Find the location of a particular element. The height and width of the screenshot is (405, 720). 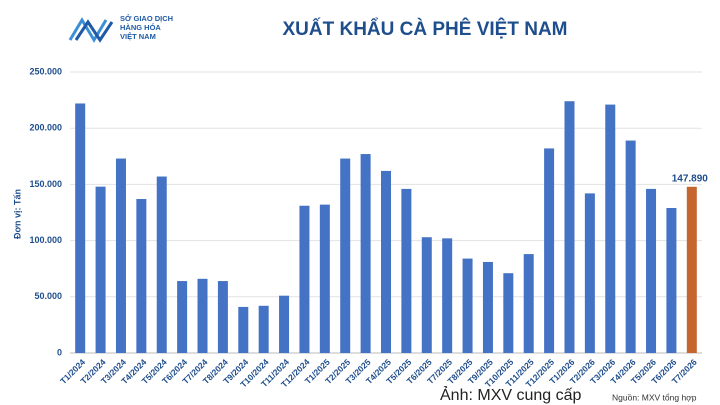

source: Nguồn: MXV tổng hợp is located at coordinates (654, 397).